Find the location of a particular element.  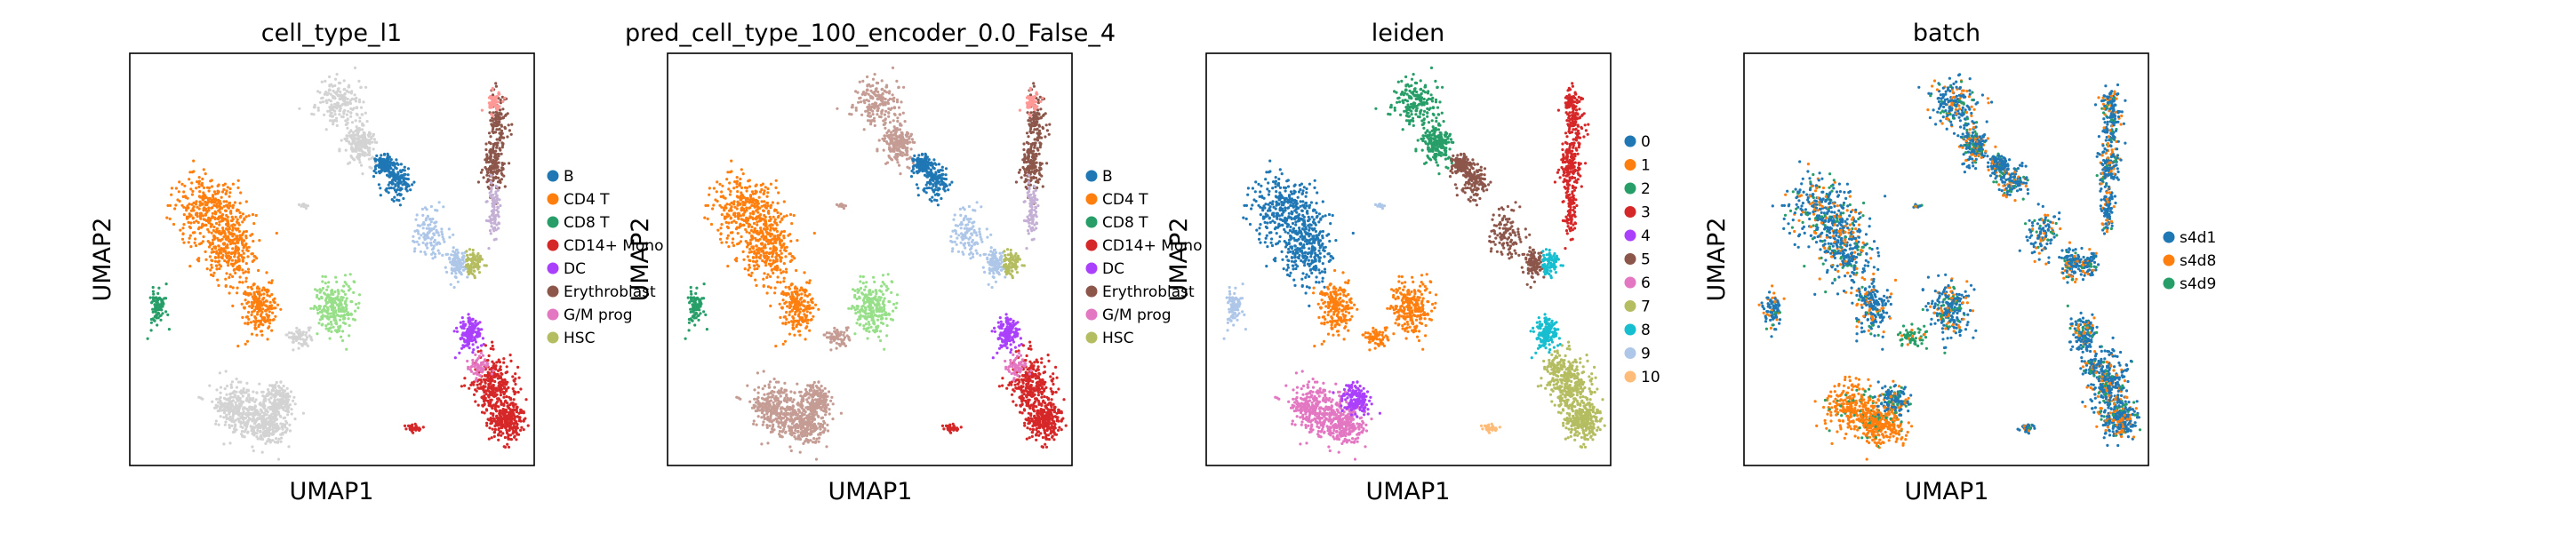

legend-label: CD8 T is located at coordinates (587, 223).